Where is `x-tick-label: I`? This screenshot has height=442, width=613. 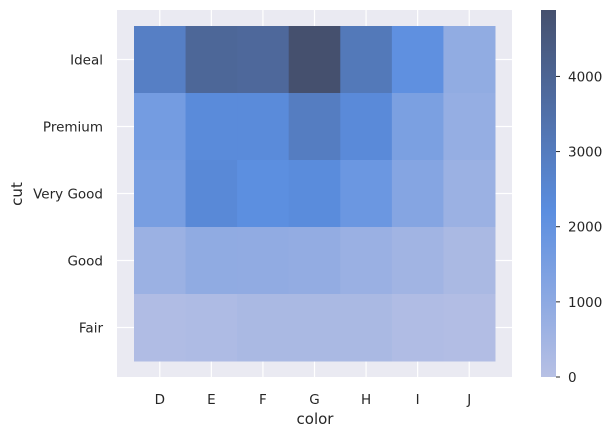
x-tick-label: I is located at coordinates (418, 400).